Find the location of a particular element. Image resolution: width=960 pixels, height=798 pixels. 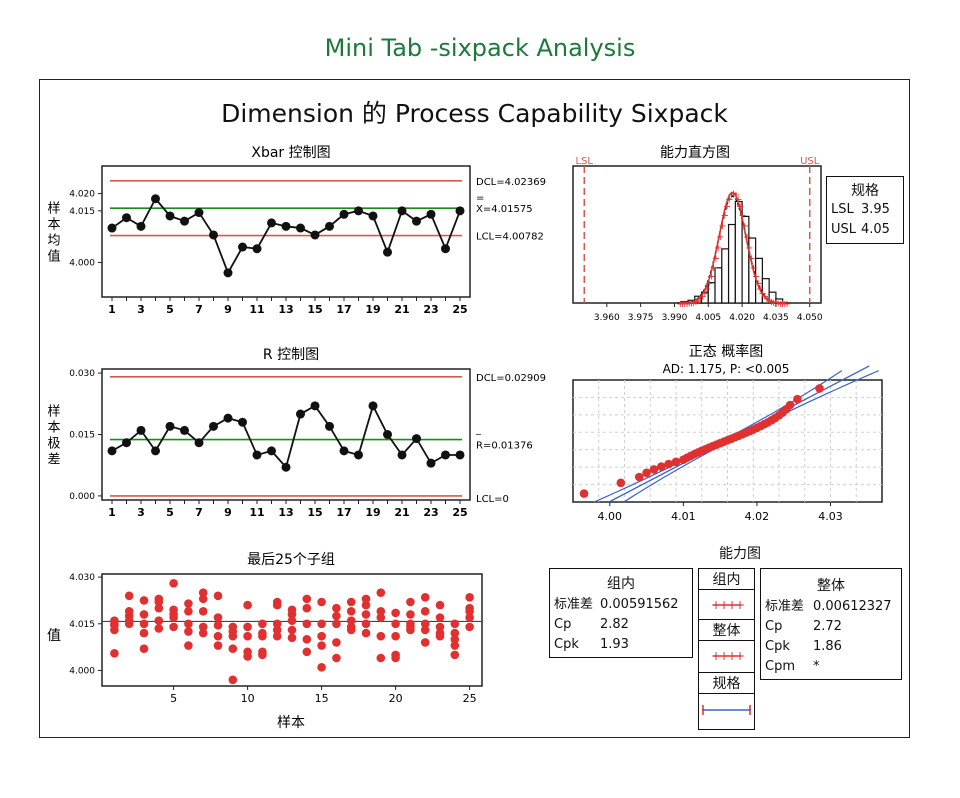

spec-box-title: 规格 is located at coordinates (865, 191).